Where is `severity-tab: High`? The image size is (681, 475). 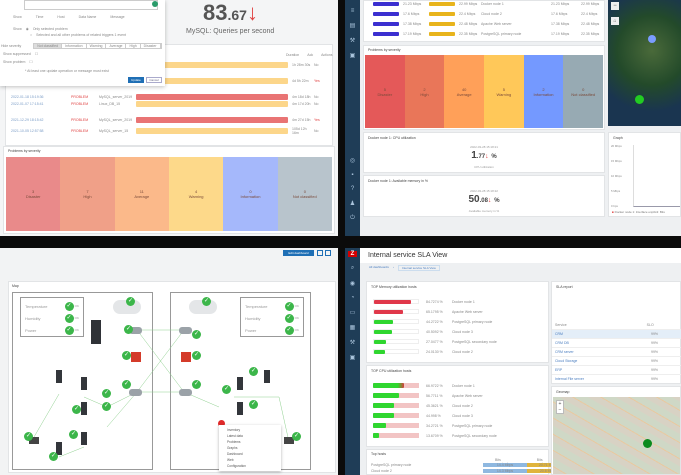
severity-tab: High is located at coordinates (133, 46).